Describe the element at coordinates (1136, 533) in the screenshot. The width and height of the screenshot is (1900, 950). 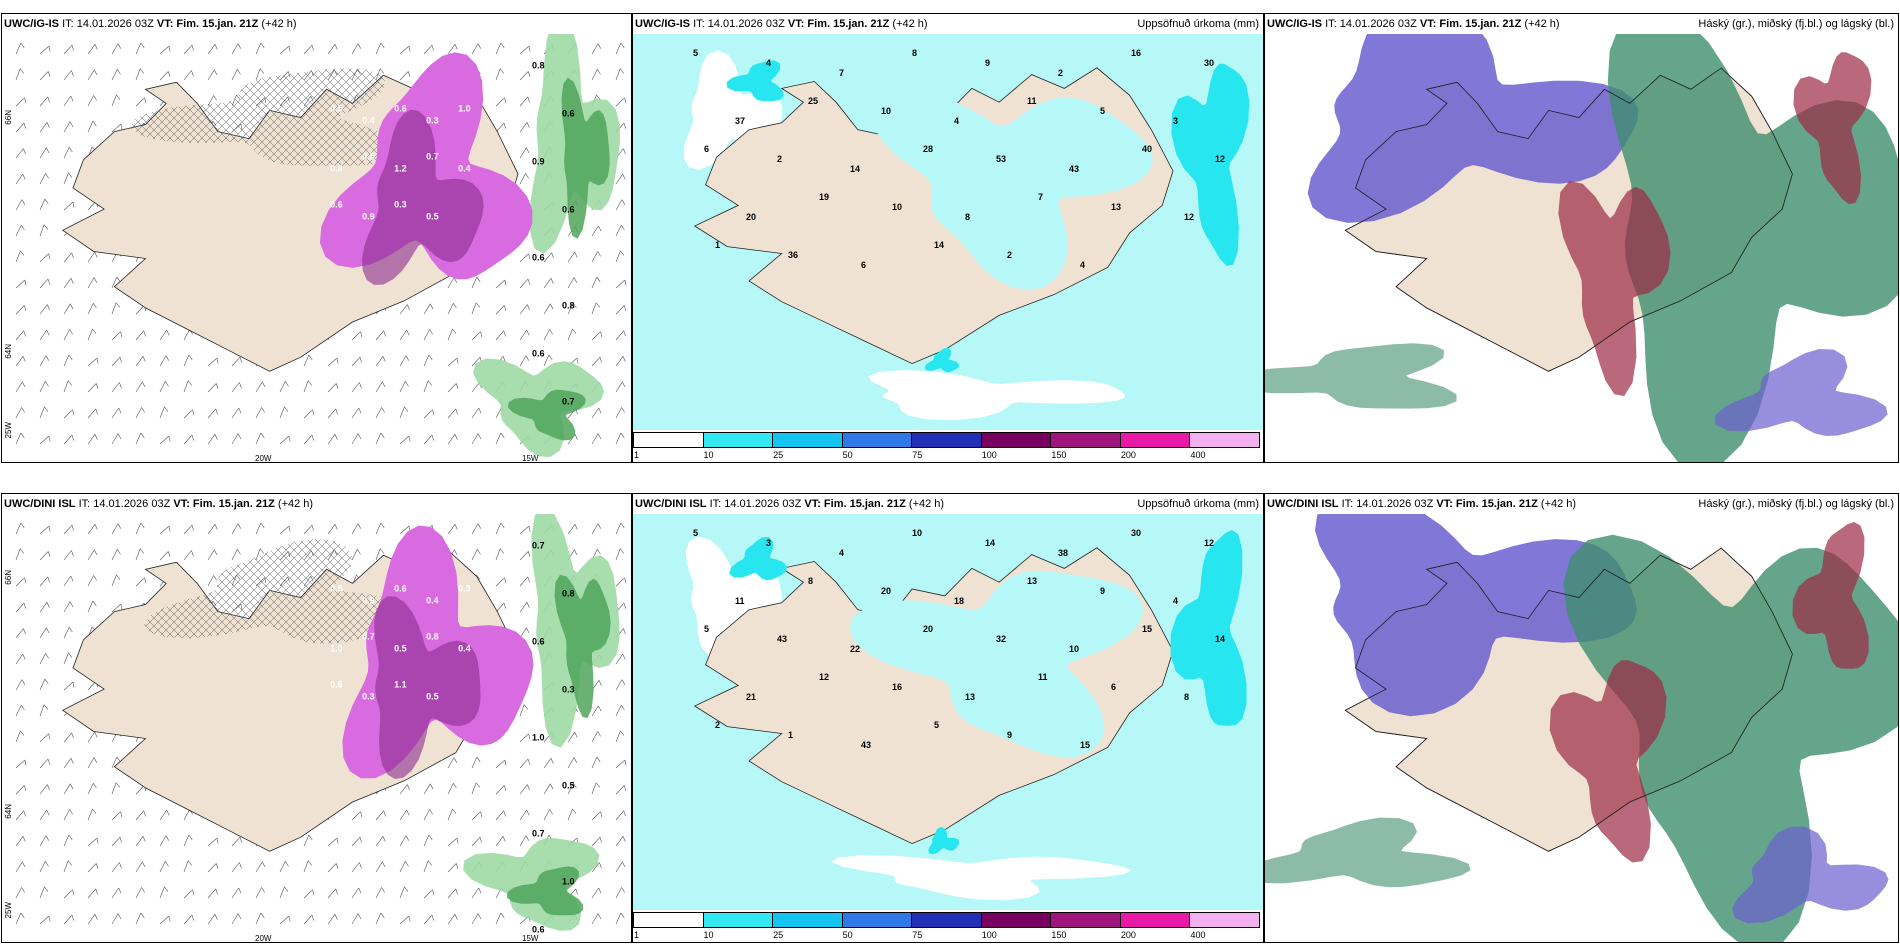
I see `precip-value-label: 30` at that location.